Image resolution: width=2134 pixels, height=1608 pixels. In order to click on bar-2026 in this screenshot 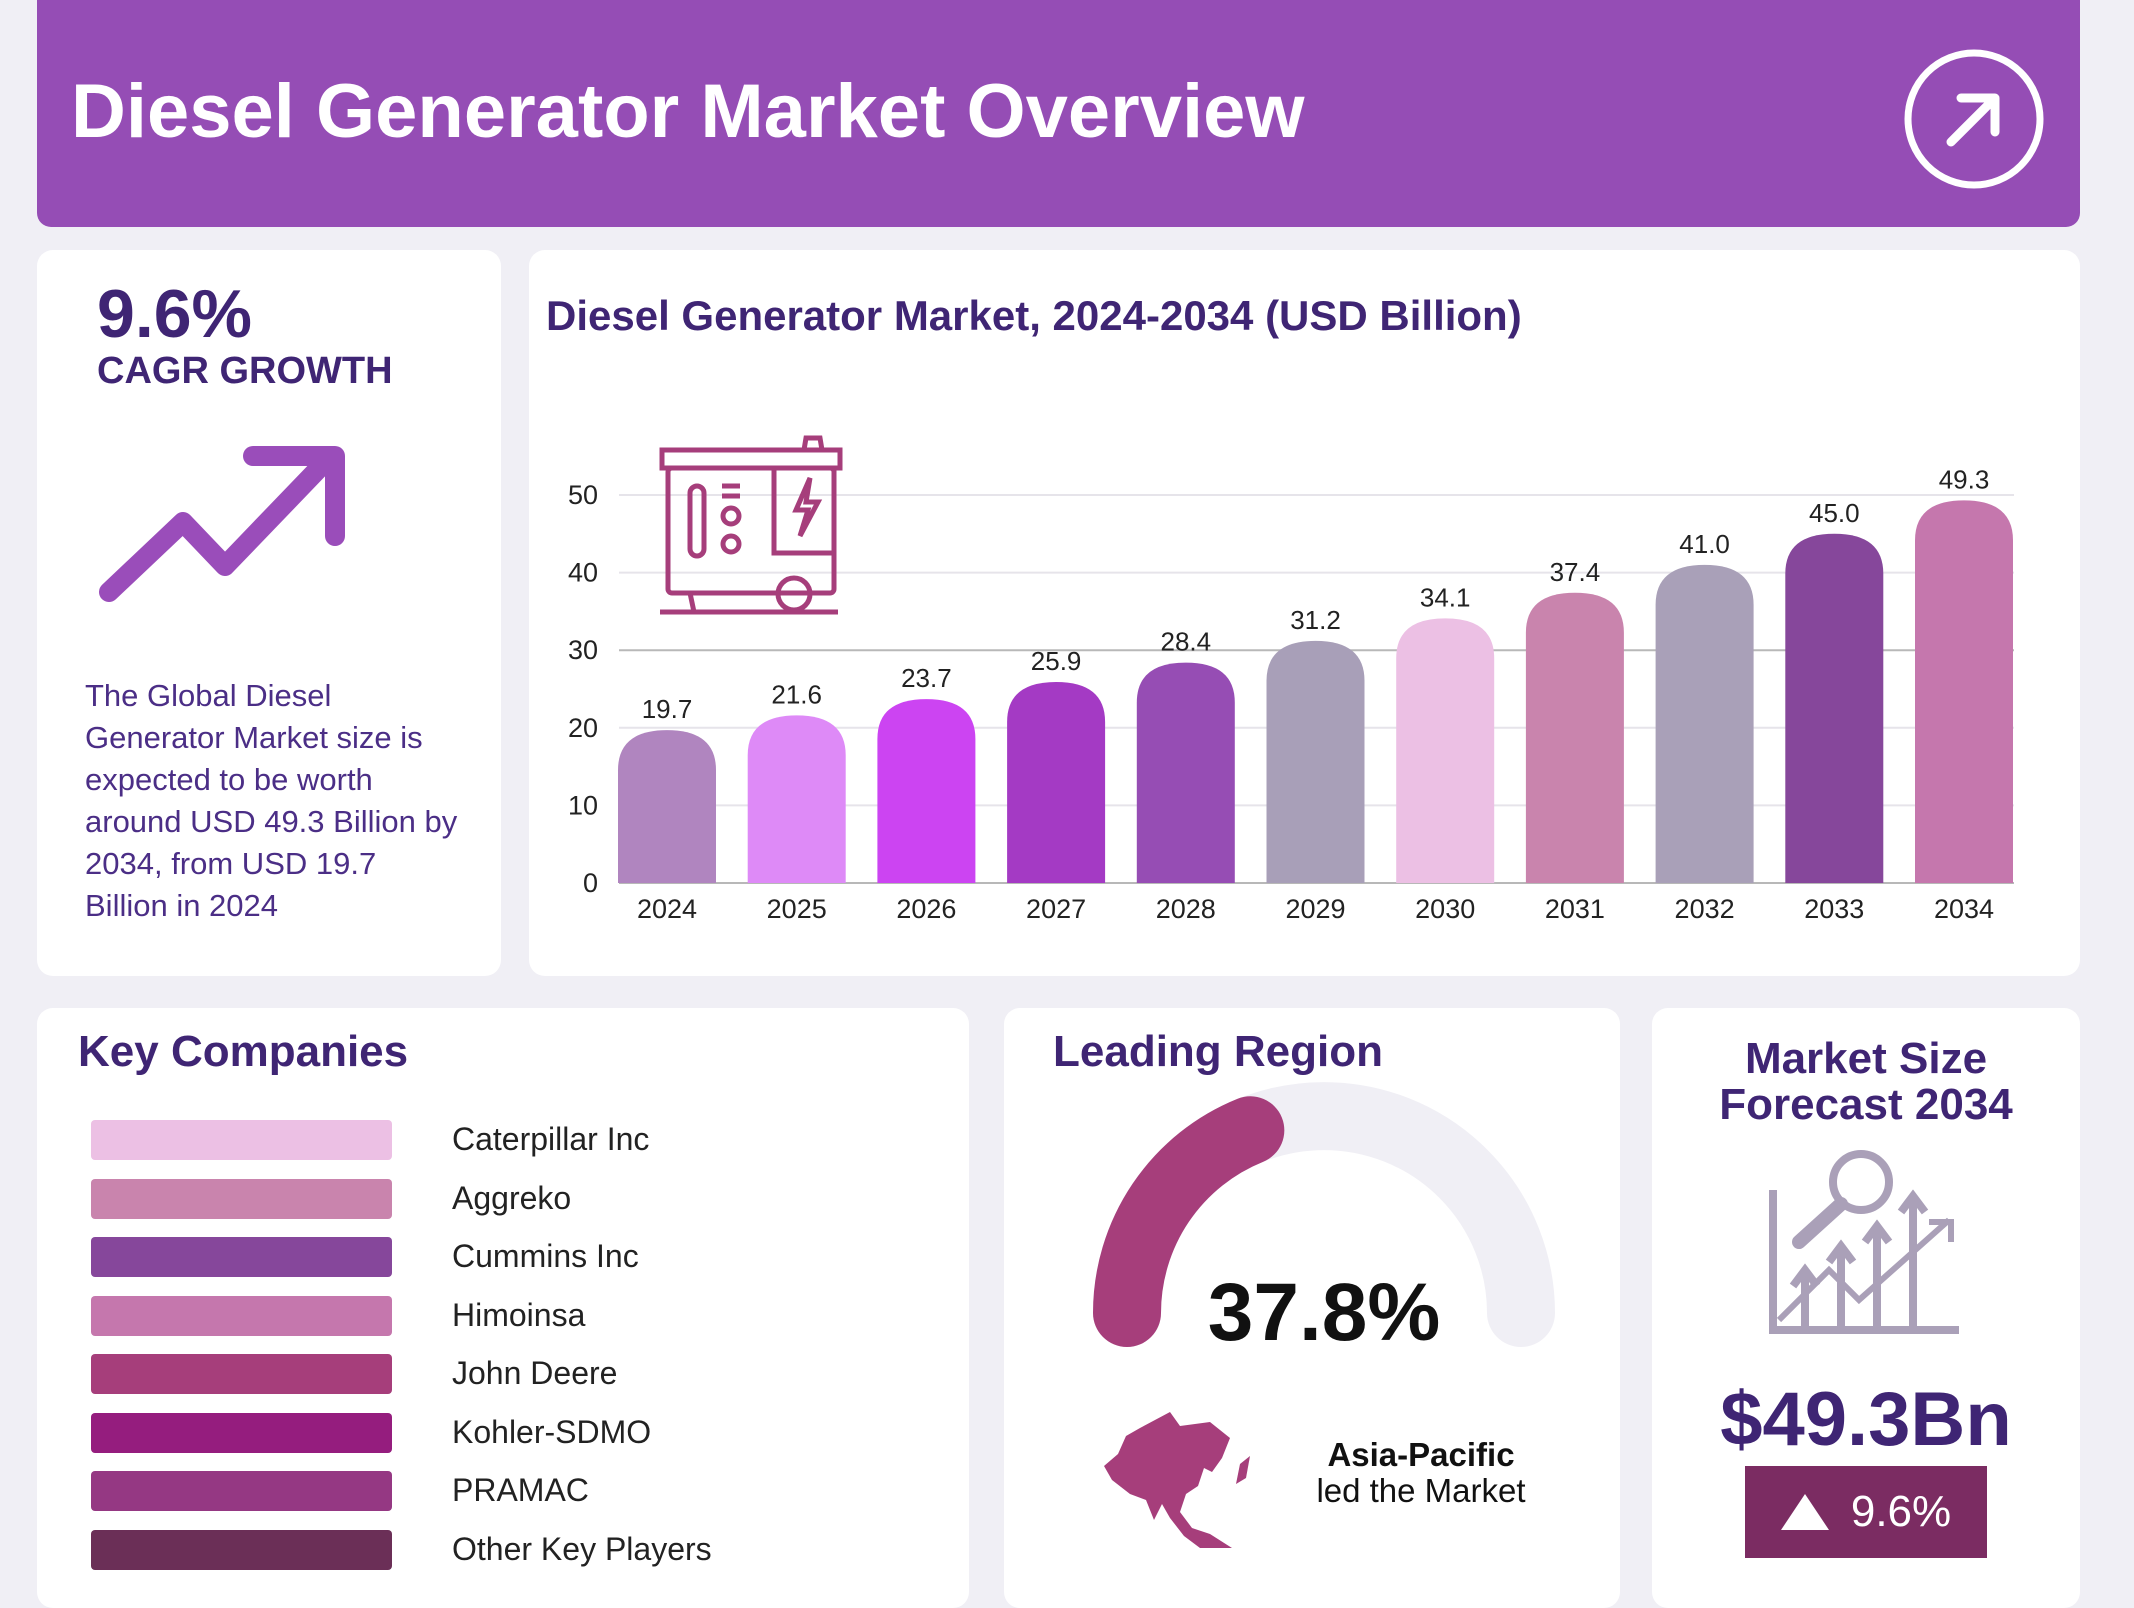, I will do `click(926, 791)`.